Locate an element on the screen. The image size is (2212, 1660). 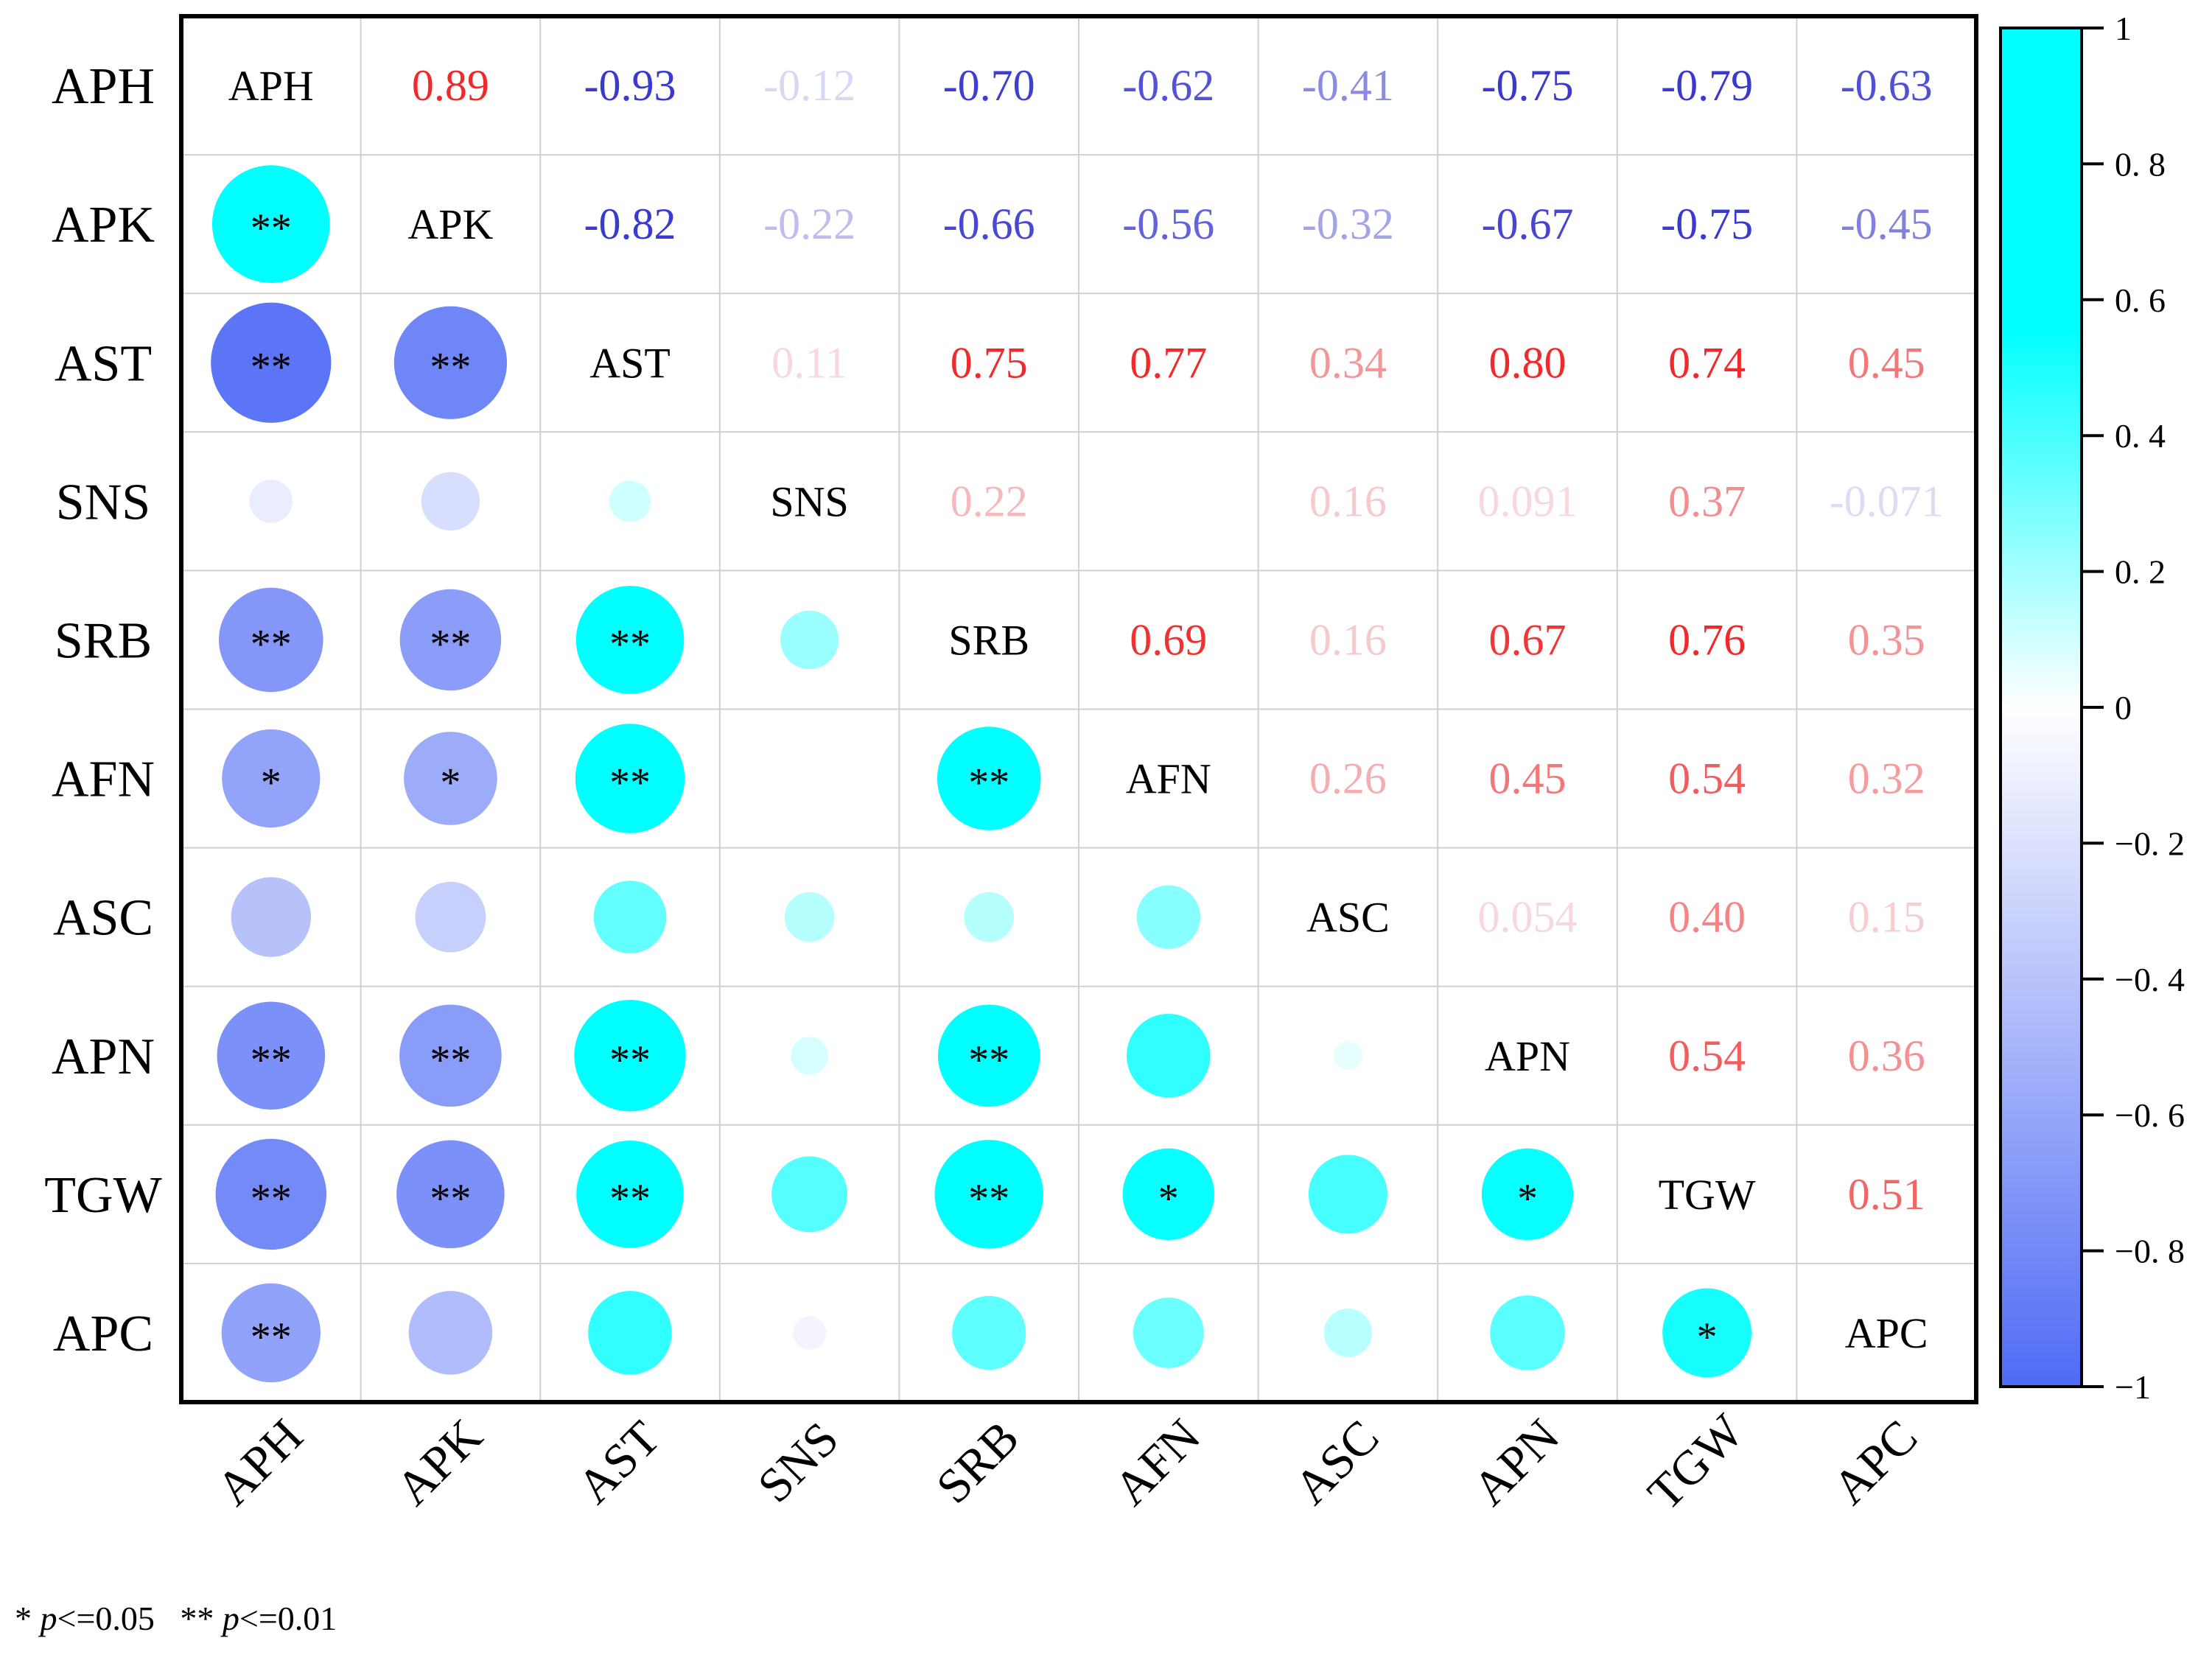
corr-value-text: 0.77 is located at coordinates (1168, 363).